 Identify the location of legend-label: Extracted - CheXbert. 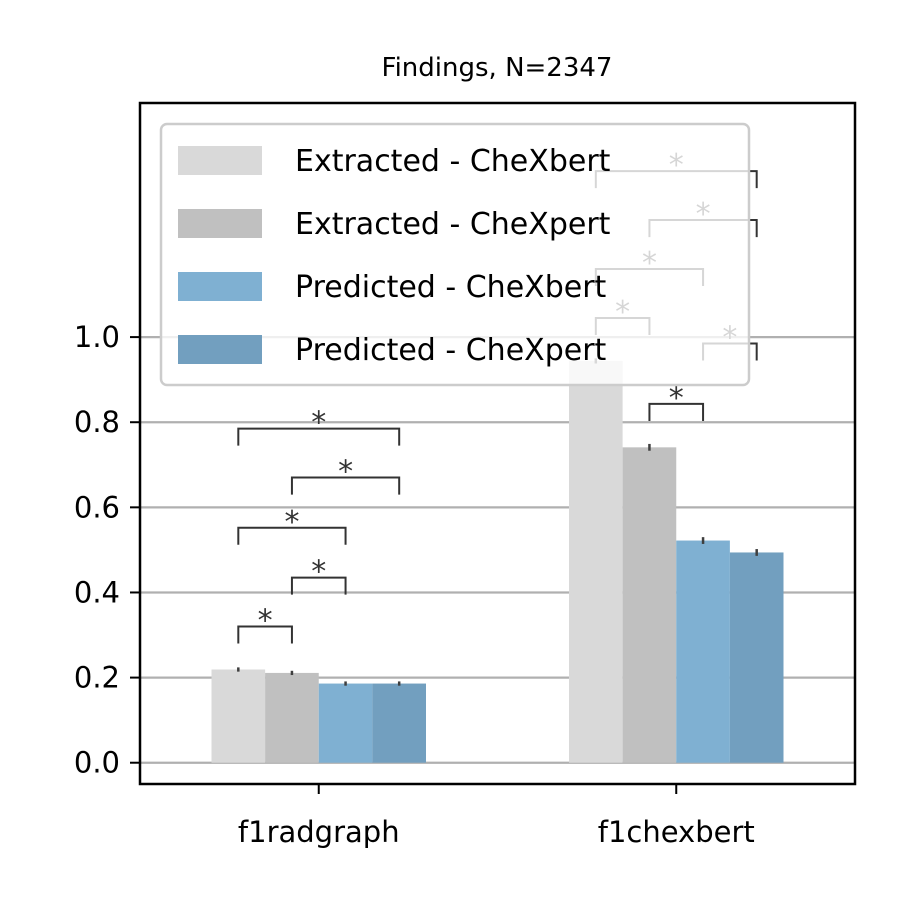
(453, 161).